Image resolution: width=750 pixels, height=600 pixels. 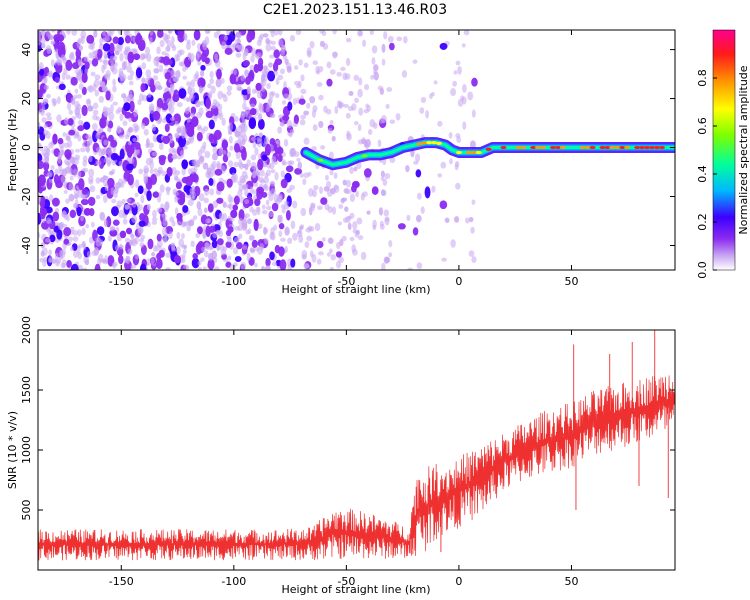 I want to click on snr-x-tick-label: -100, so click(x=233, y=581).